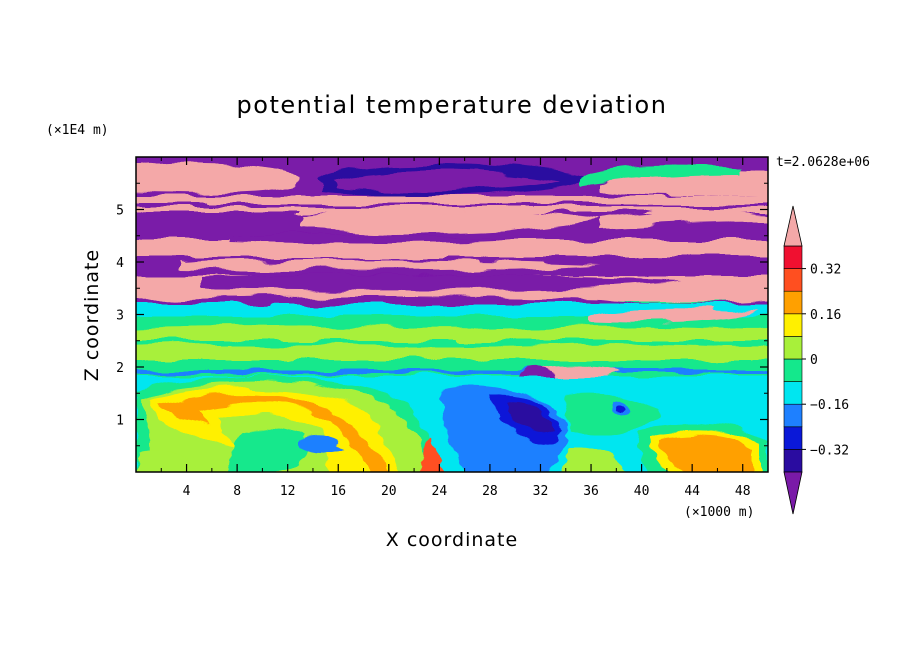 This screenshot has width=904, height=654. I want to click on y-tick-label: 2, so click(120, 368).